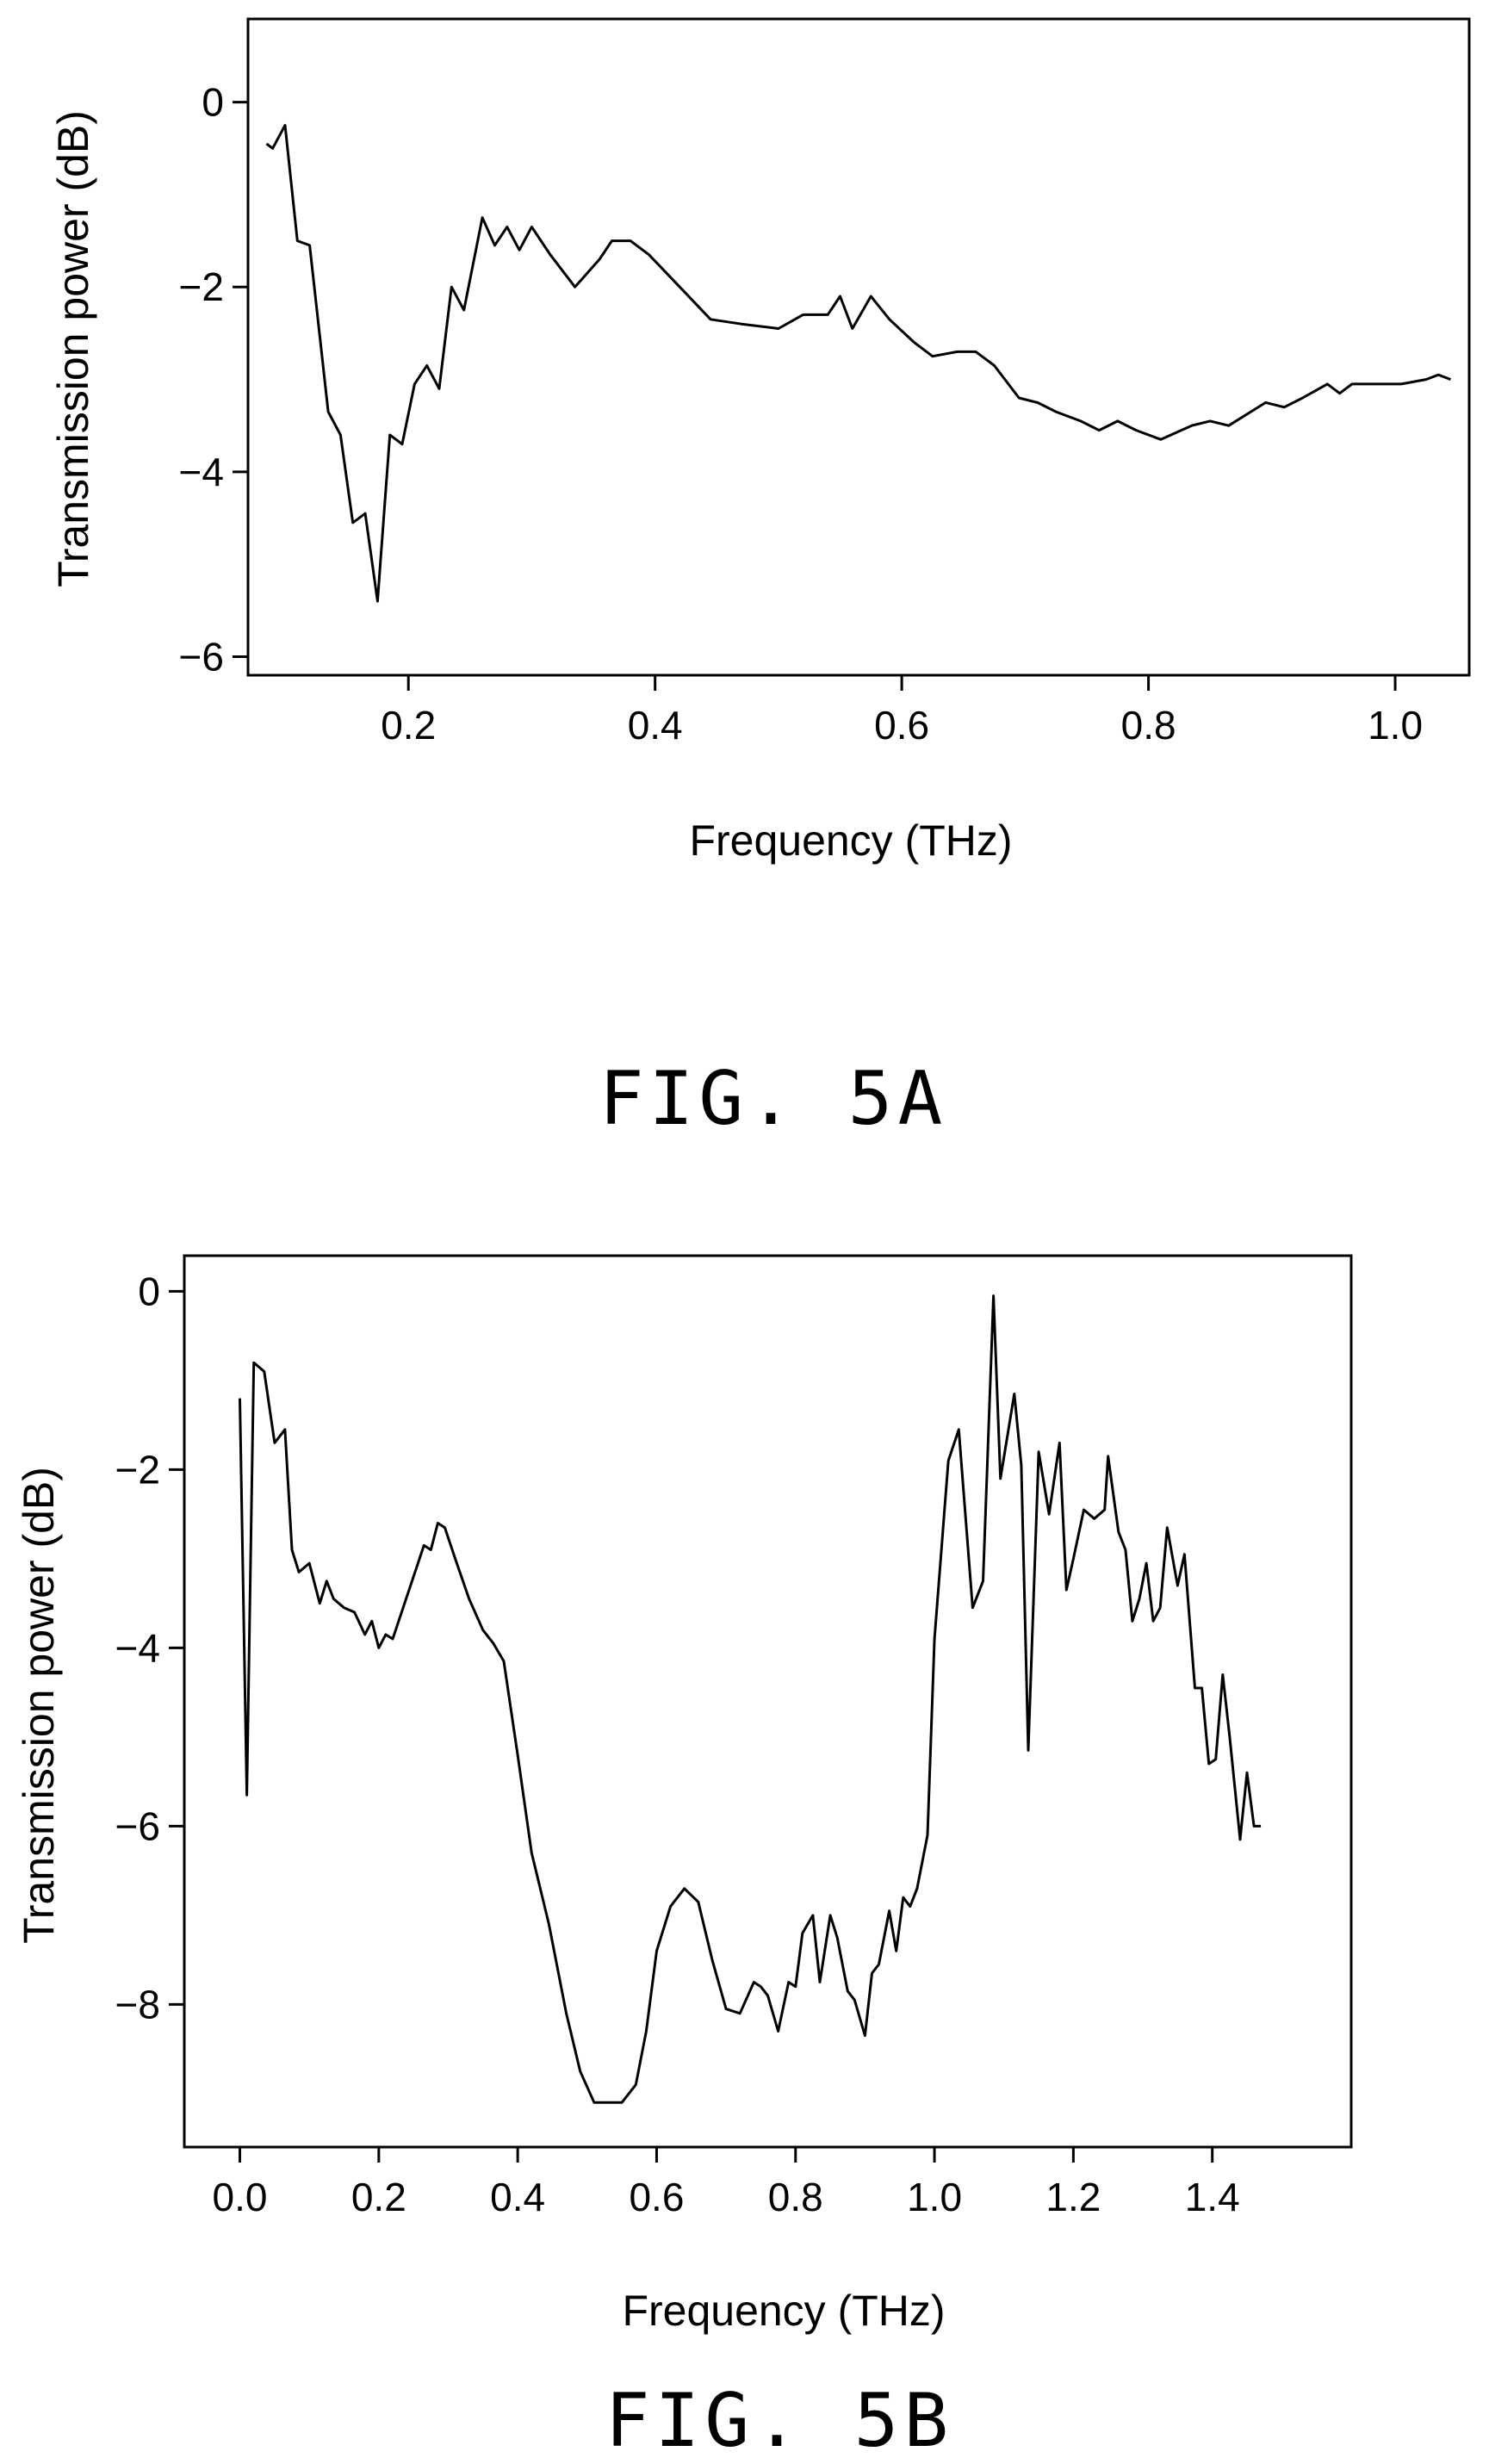  Describe the element at coordinates (1148, 725) in the screenshot. I see `x-tick-label-5a: 0.8` at that location.